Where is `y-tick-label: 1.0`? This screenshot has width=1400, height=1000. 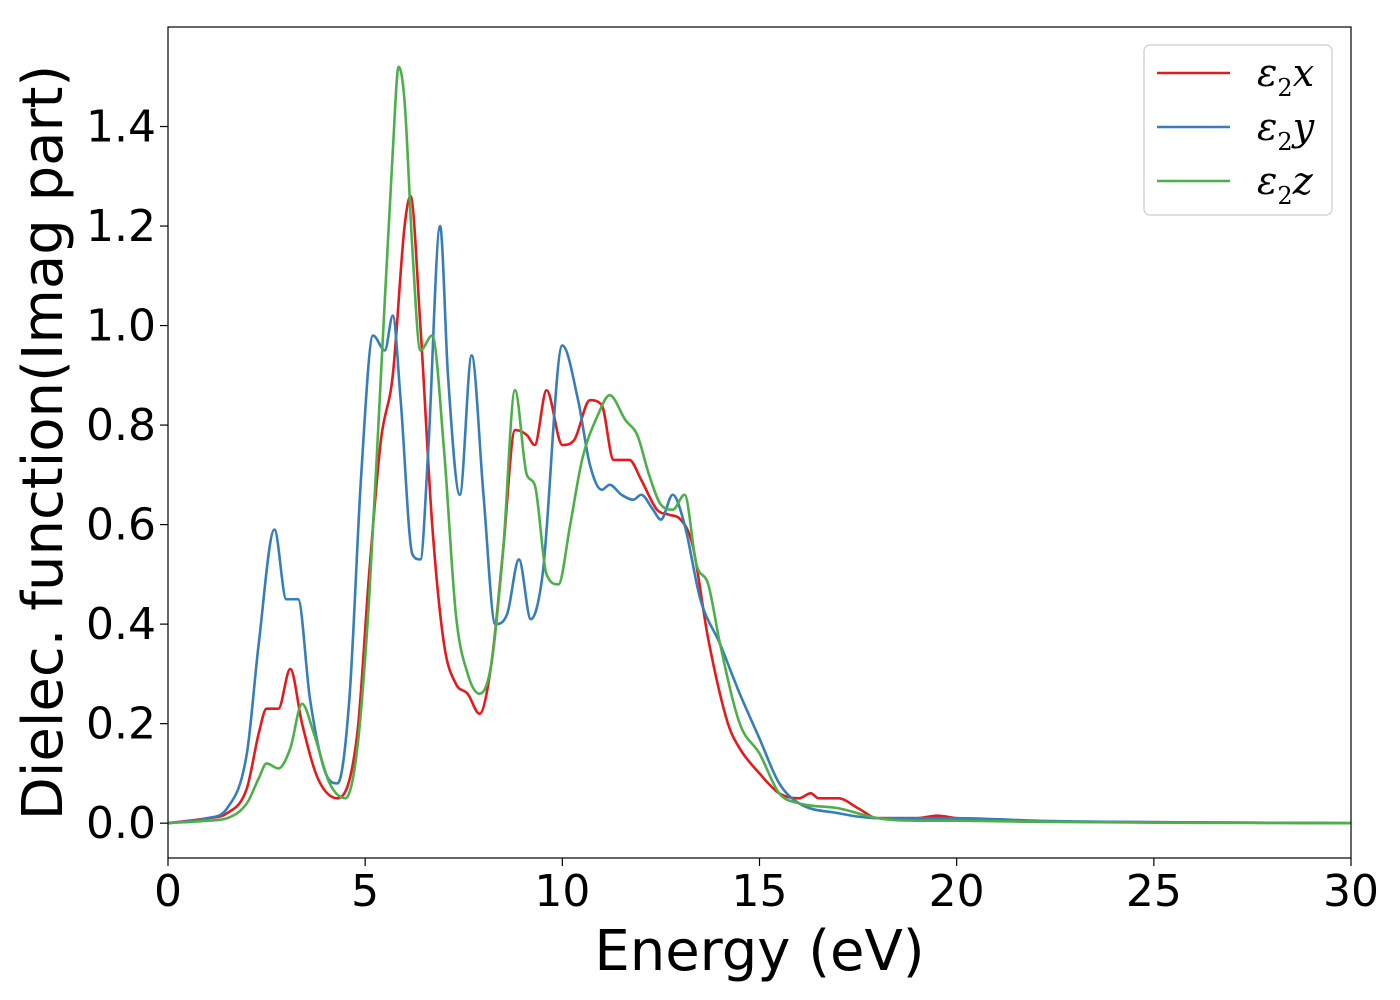 y-tick-label: 1.0 is located at coordinates (121, 326).